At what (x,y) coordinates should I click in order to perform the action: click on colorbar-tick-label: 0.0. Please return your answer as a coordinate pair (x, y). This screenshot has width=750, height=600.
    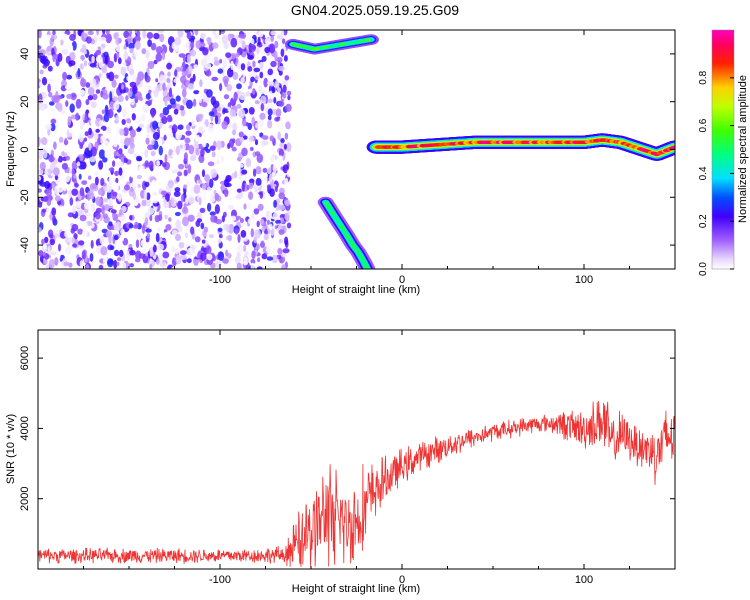
    Looking at the image, I should click on (703, 269).